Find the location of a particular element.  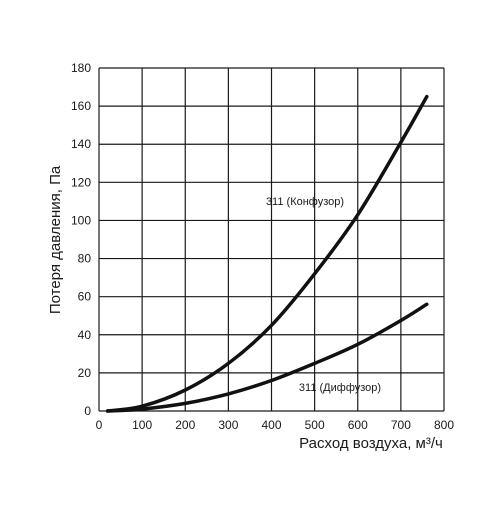

x-tick-label: 400 is located at coordinates (271, 425).